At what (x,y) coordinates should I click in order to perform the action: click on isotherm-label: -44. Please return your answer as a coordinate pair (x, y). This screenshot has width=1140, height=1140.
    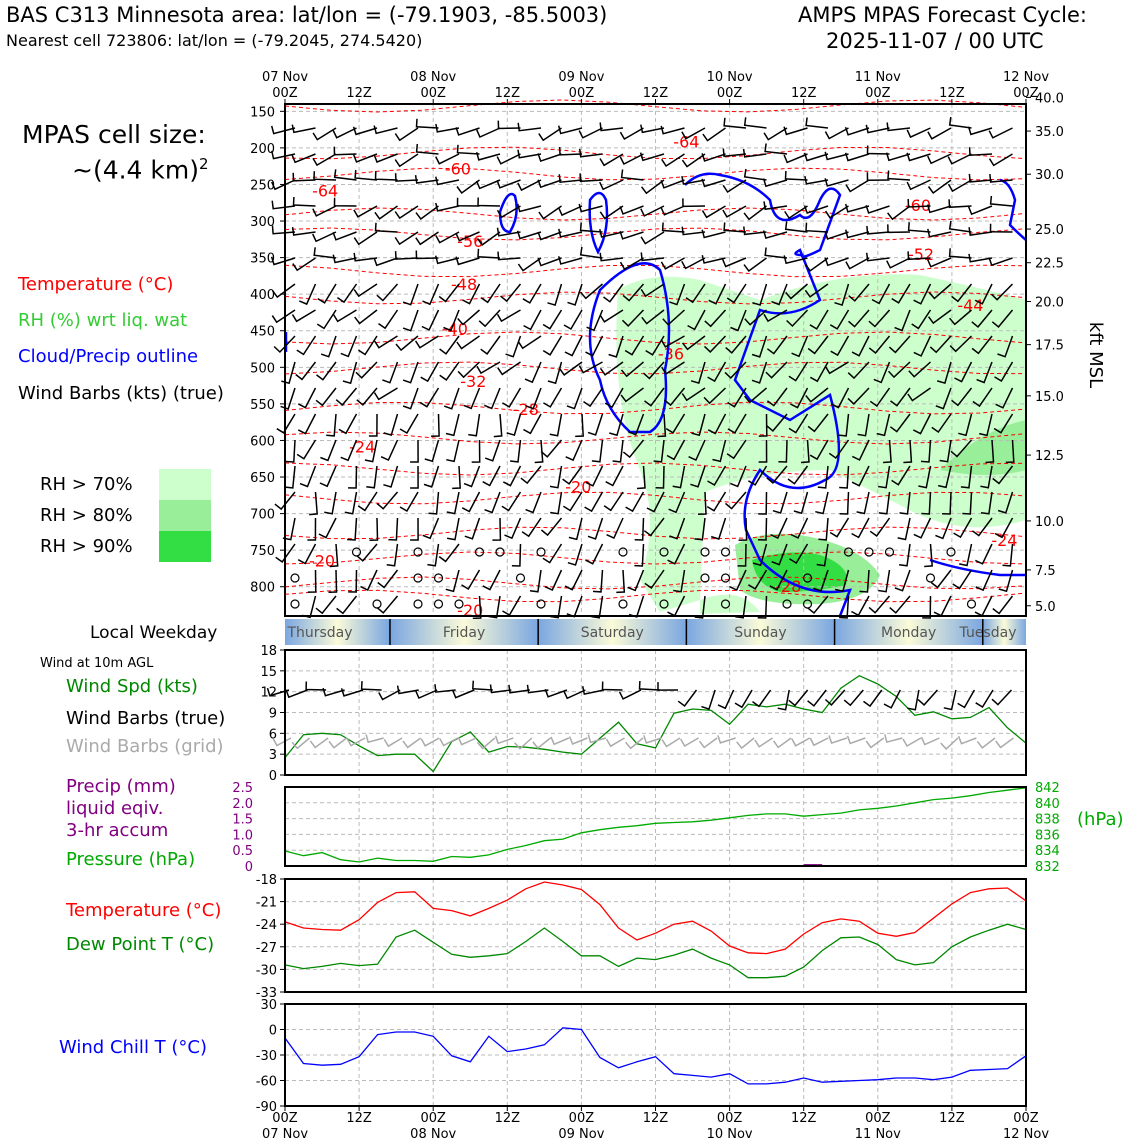
    Looking at the image, I should click on (970, 305).